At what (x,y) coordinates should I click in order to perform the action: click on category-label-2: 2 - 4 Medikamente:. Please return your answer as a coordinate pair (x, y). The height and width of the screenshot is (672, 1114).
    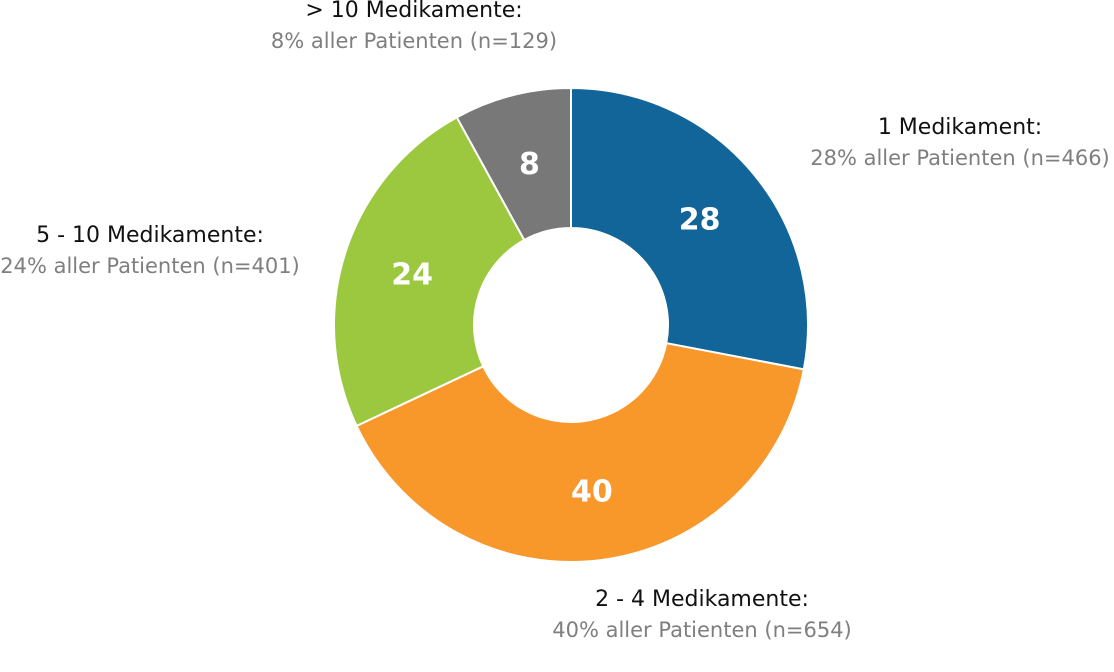
    Looking at the image, I should click on (702, 599).